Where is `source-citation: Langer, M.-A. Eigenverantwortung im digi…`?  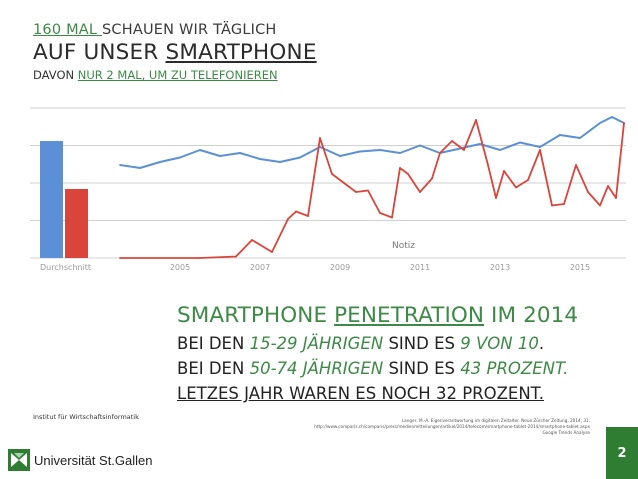
source-citation: Langer, M.-A. Eigenverantwortung im digi… is located at coordinates (400, 427).